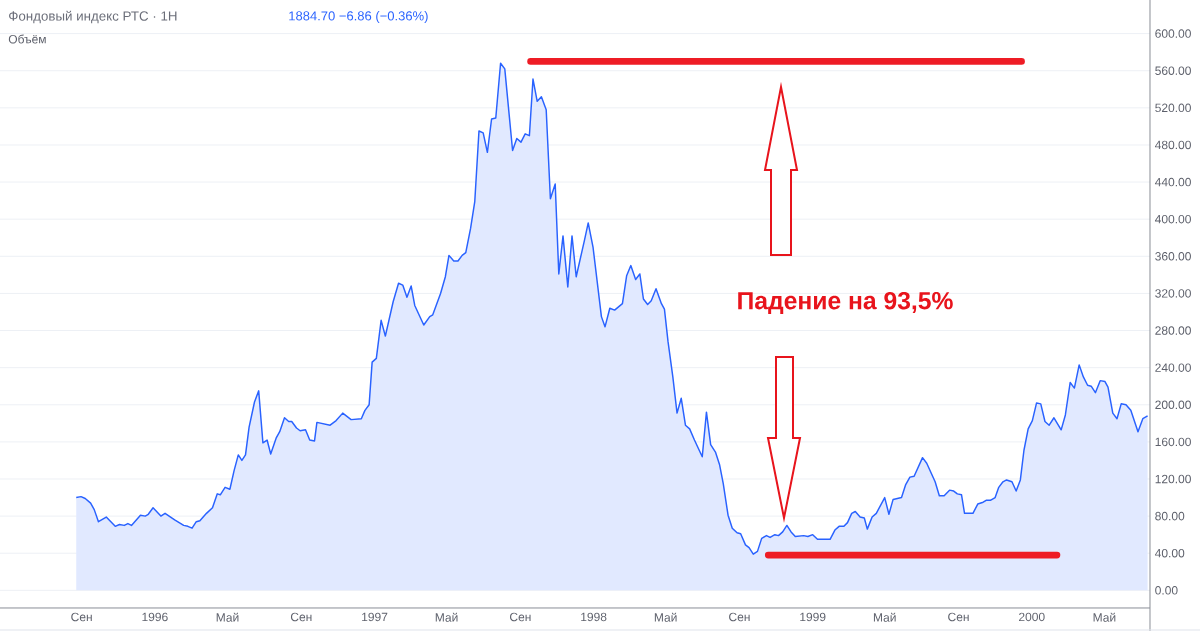 The image size is (1200, 631). What do you see at coordinates (813, 617) in the screenshot?
I see `x-tick-label: 1999` at bounding box center [813, 617].